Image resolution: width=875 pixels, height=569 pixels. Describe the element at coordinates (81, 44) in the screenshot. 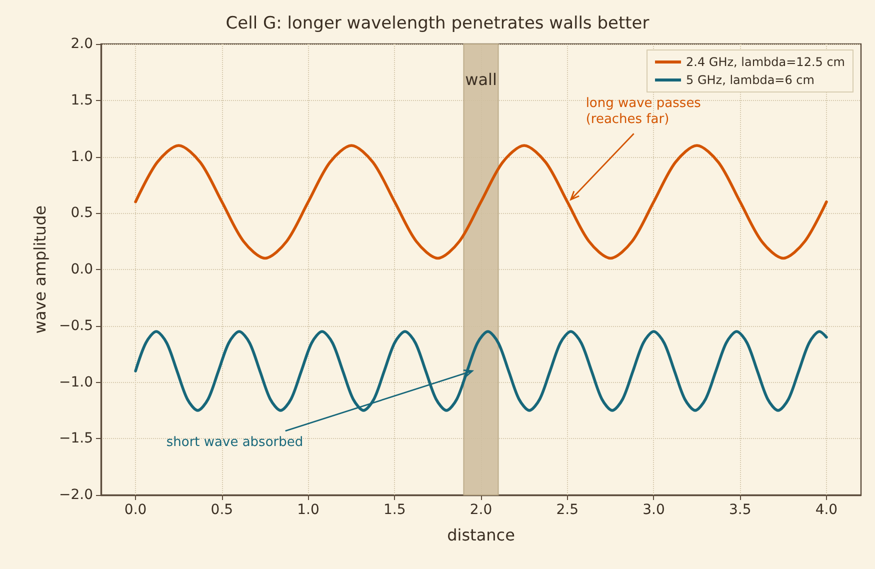

I see `y-tick-label: 2.0` at that location.